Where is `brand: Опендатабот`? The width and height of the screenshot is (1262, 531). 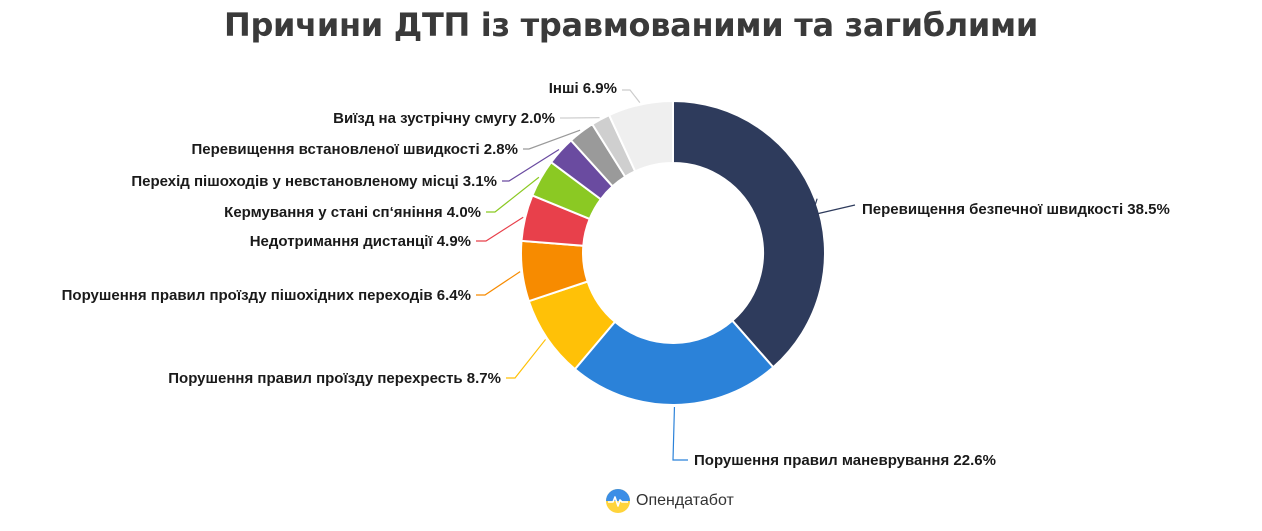
brand: Опендатабот is located at coordinates (669, 501).